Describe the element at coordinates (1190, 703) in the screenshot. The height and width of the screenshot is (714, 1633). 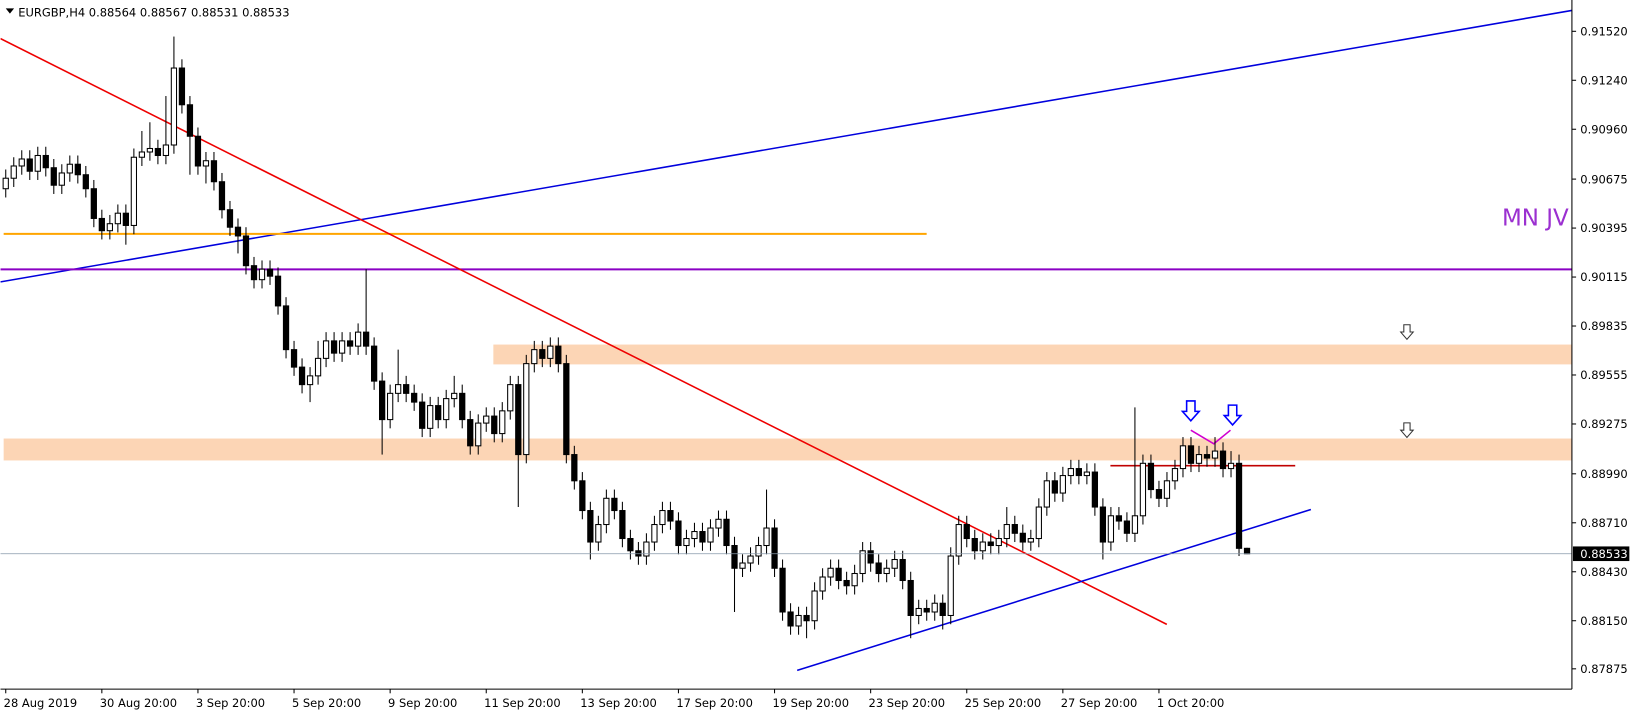
I see `x-tick-label: 1 Oct 20:00` at that location.